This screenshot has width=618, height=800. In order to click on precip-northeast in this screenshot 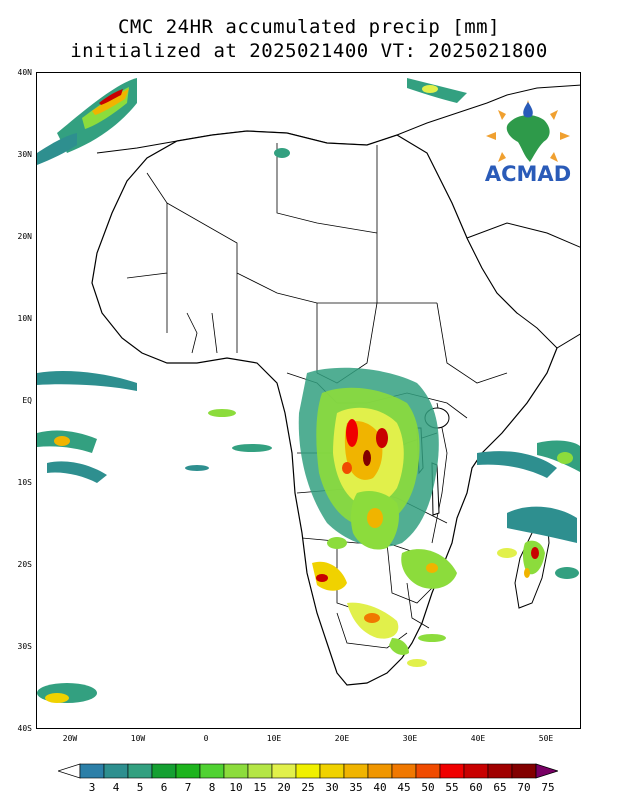, I will do `click(370, 118)`.